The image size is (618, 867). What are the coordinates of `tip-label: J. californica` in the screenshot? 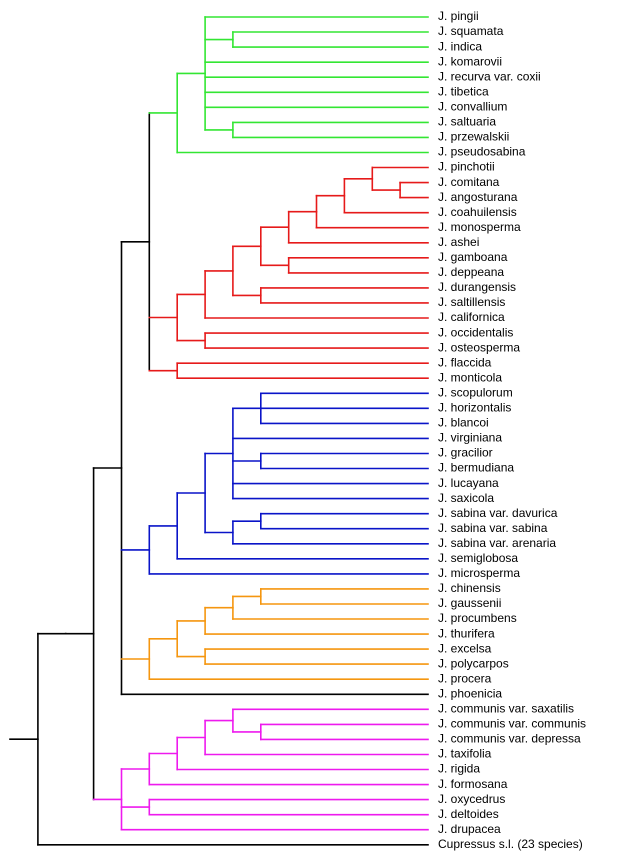 It's located at (471, 317).